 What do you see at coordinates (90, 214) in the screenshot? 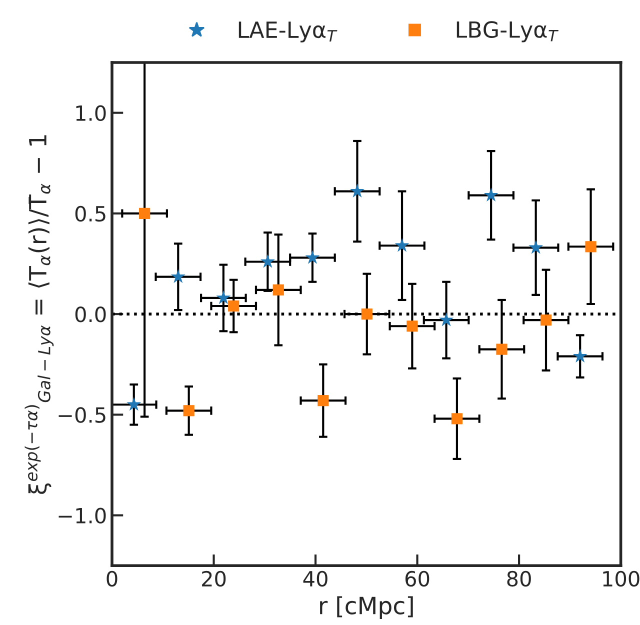
I see `y-tick-label: 0.5` at bounding box center [90, 214].